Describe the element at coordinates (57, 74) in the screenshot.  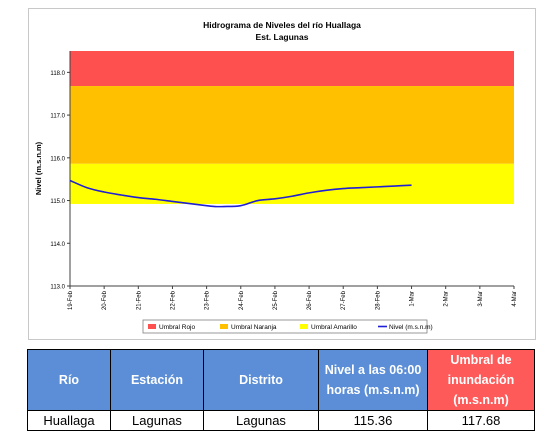
I see `y-tick-label-5: 118.0` at that location.